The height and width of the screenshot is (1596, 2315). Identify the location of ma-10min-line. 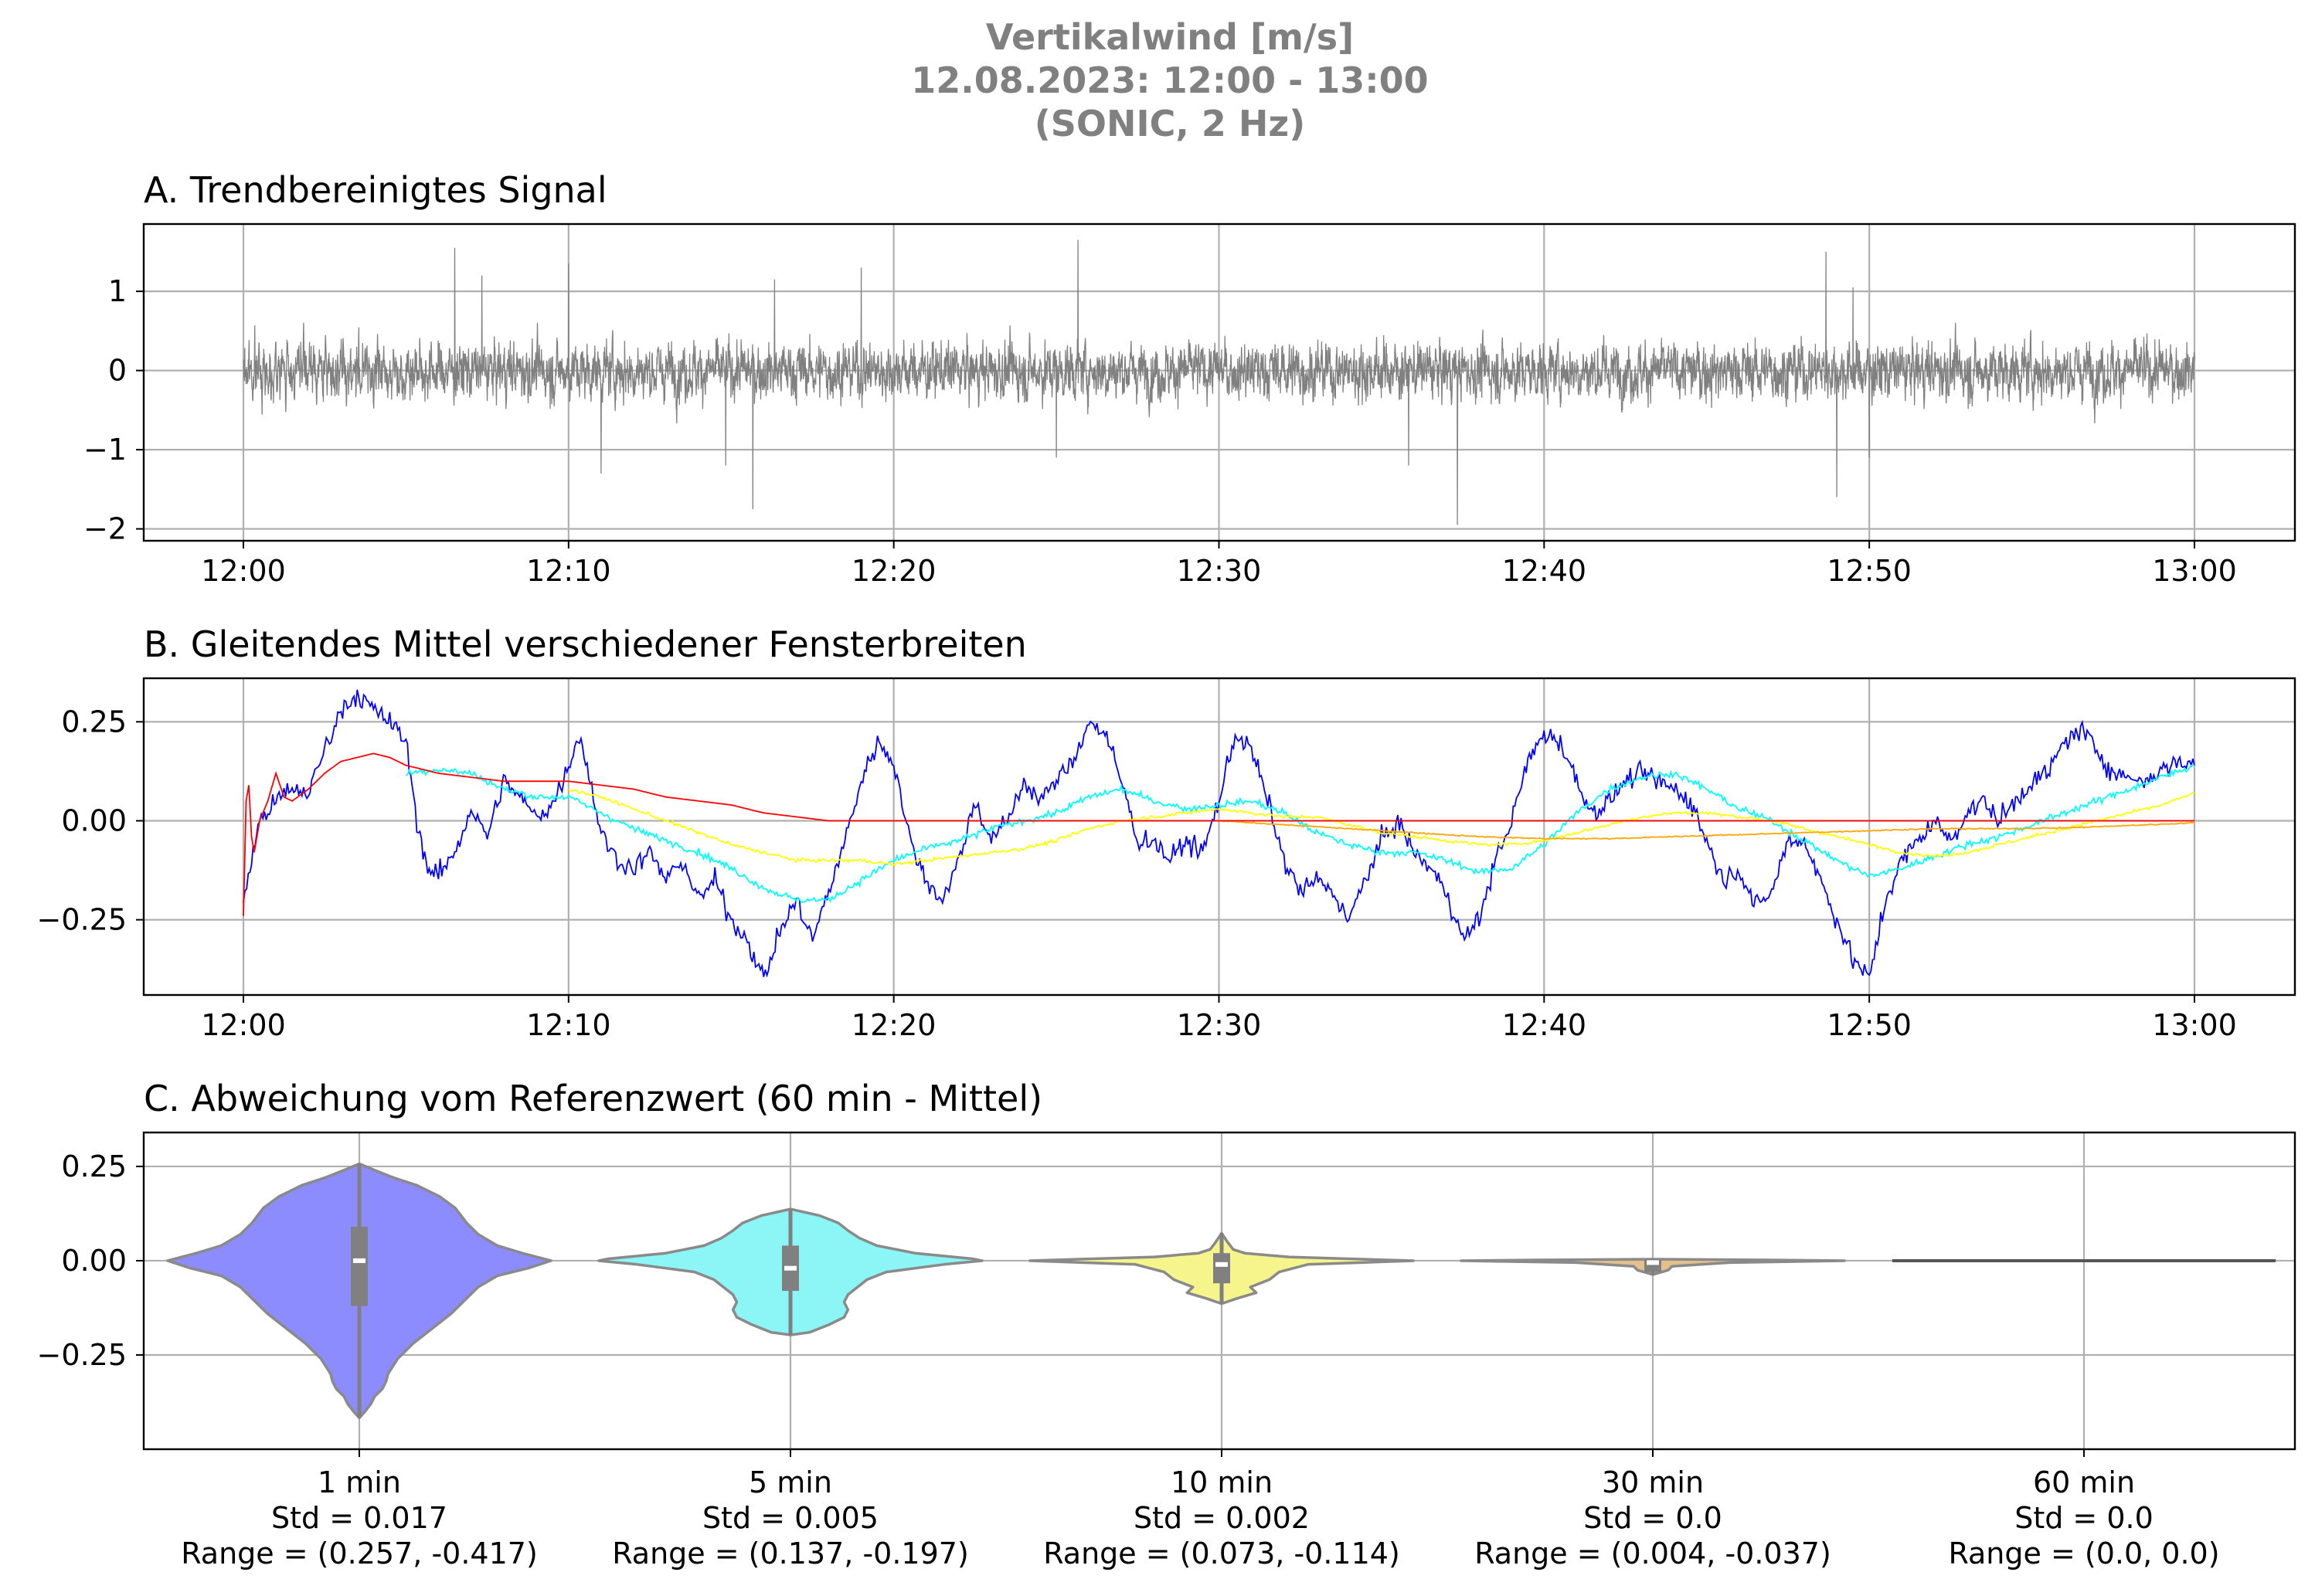
(1382, 828).